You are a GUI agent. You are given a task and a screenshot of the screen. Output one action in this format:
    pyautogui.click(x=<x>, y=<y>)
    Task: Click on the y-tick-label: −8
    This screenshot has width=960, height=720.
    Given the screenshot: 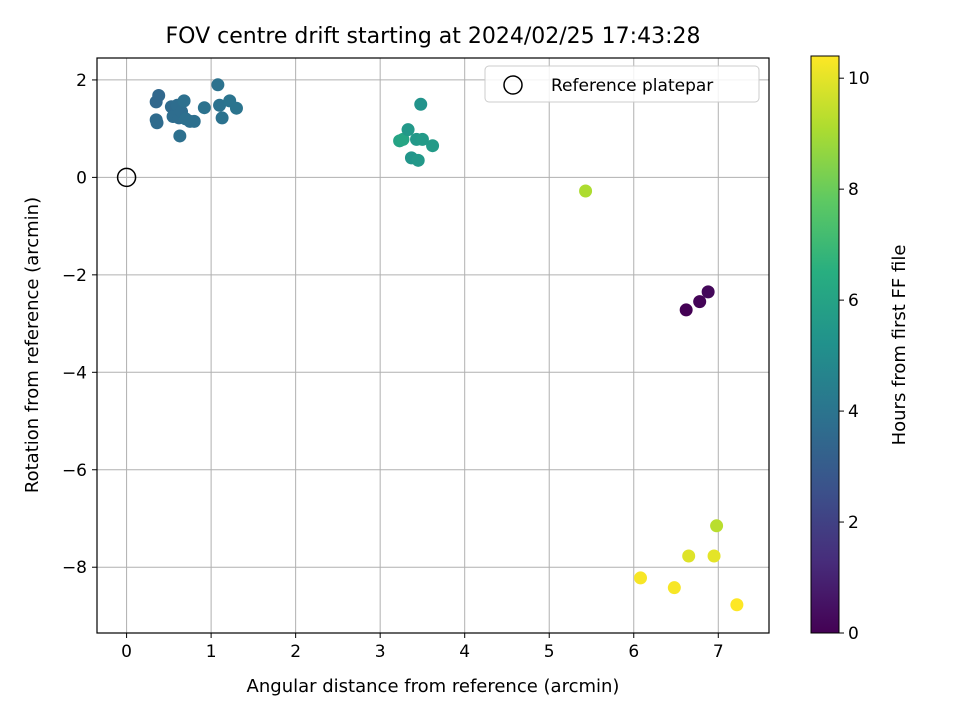 What is the action you would take?
    pyautogui.click(x=74, y=568)
    